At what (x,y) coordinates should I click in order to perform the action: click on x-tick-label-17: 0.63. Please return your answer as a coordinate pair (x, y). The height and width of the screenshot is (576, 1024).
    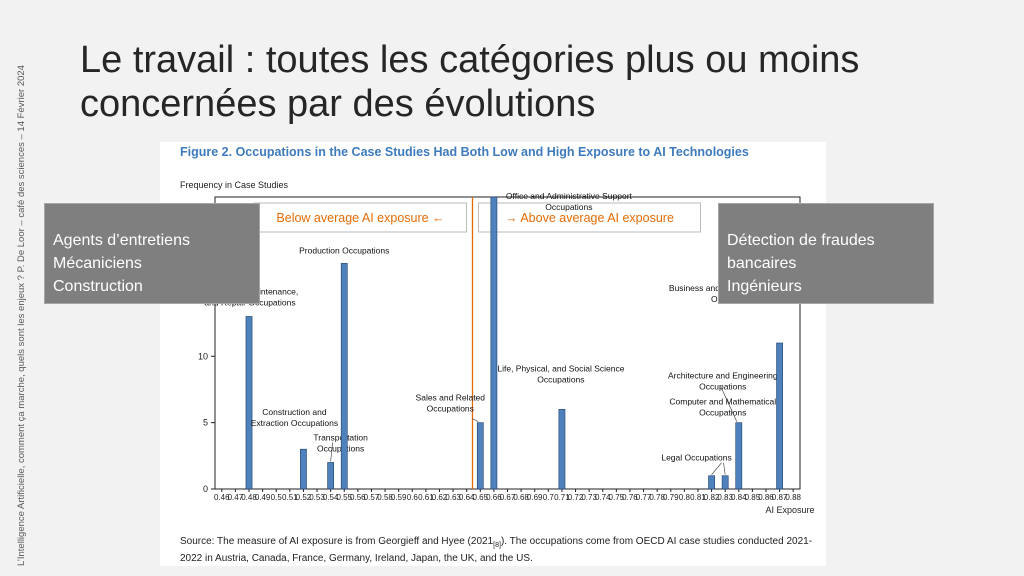
    Looking at the image, I should click on (453, 497).